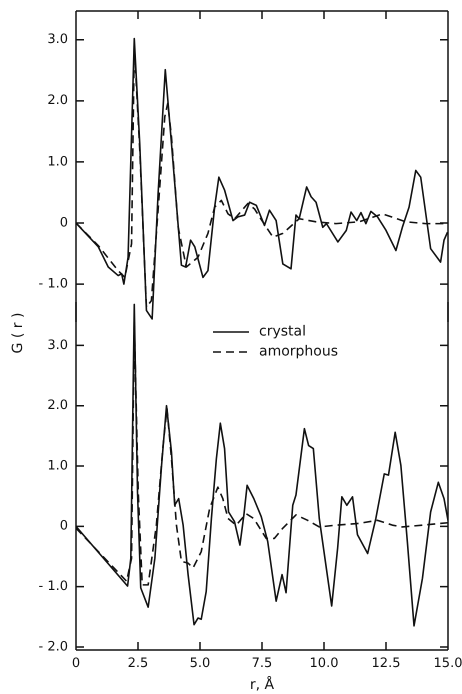  Describe the element at coordinates (386, 664) in the screenshot. I see `x-tick-label: 12.5` at that location.